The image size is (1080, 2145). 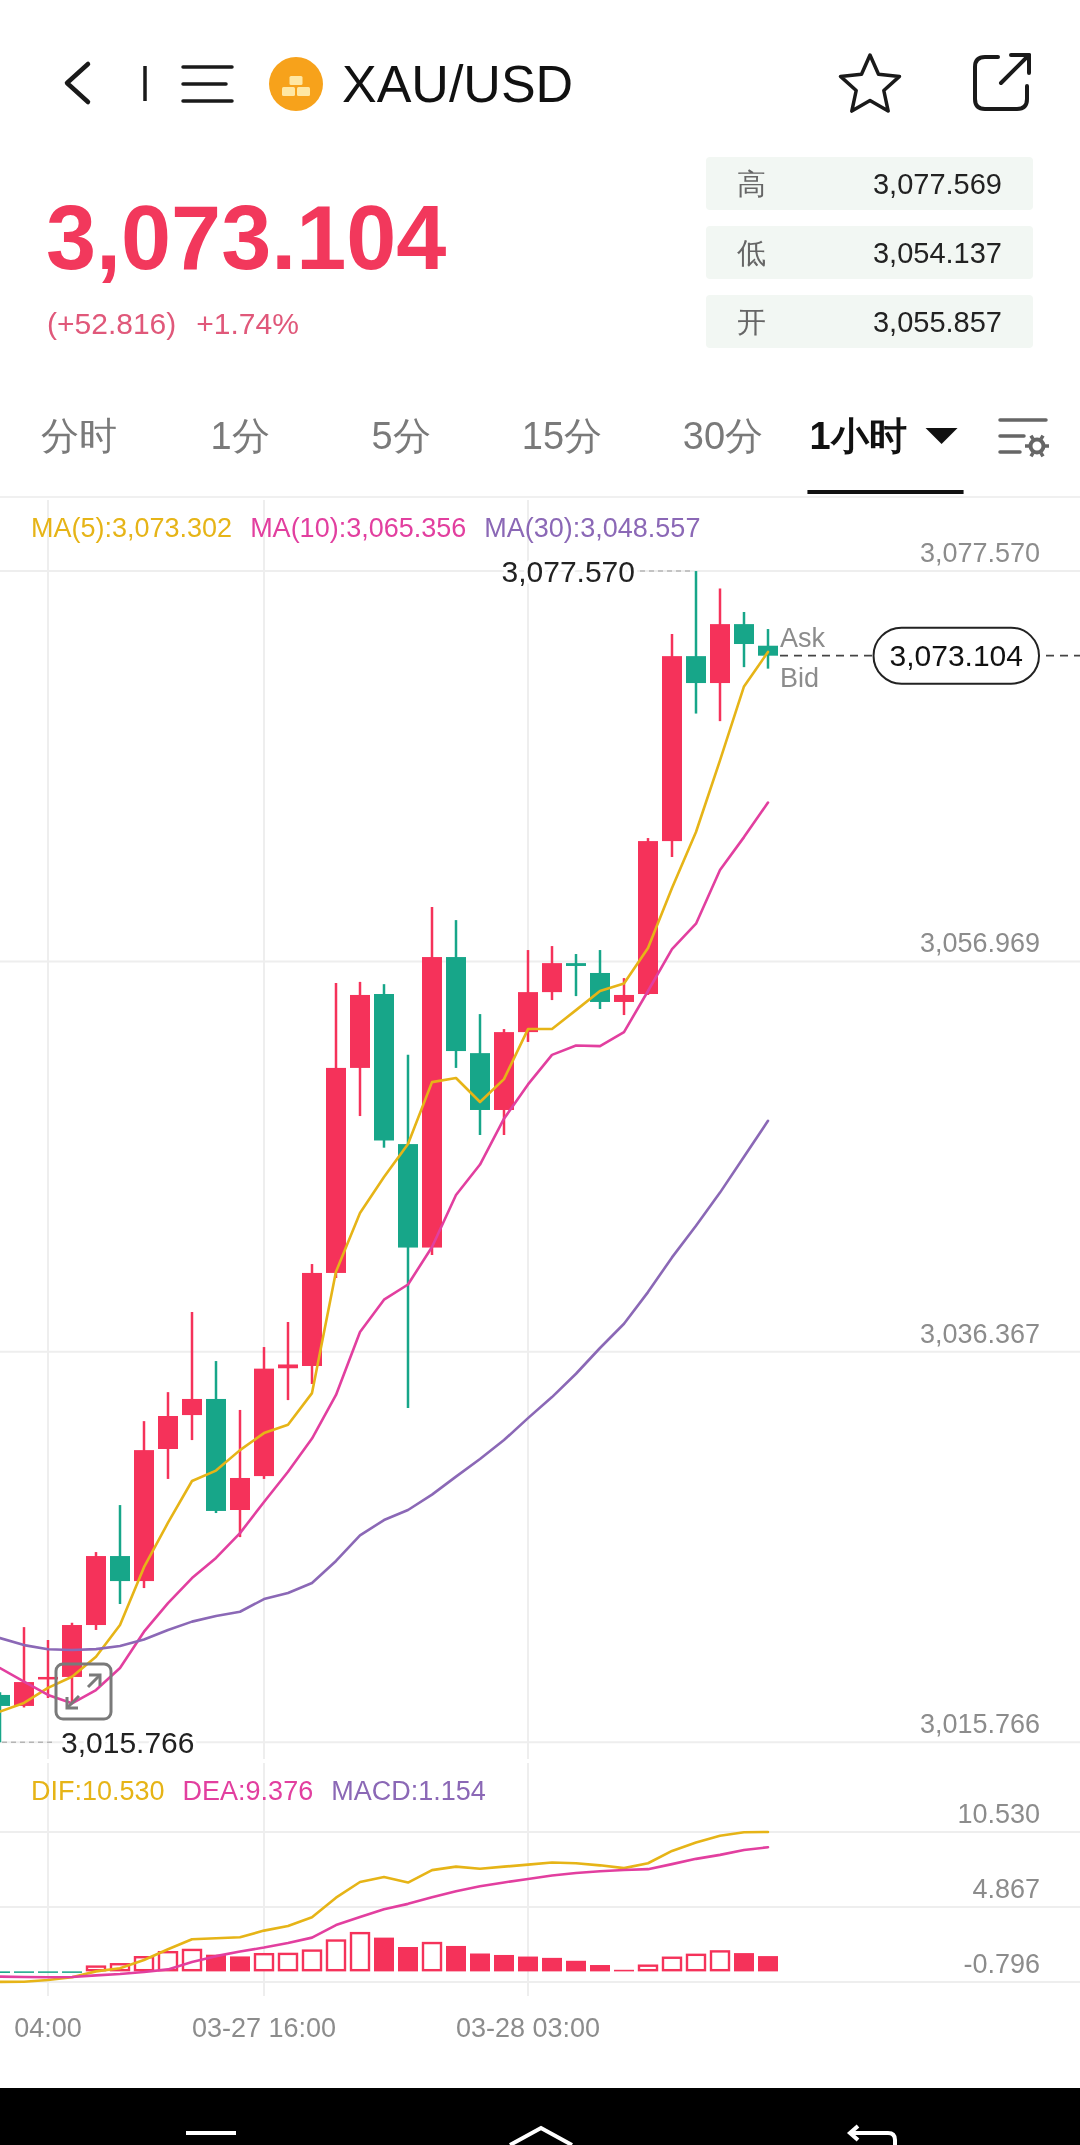 I want to click on y-tick-label: 3,077.570, so click(x=979, y=553).